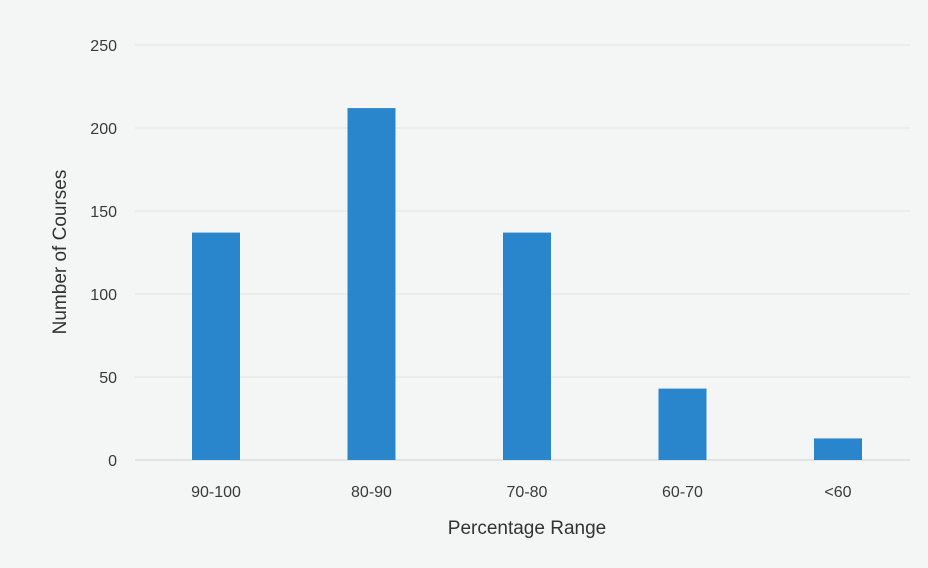  What do you see at coordinates (103, 295) in the screenshot?
I see `y-tick-label: 100` at bounding box center [103, 295].